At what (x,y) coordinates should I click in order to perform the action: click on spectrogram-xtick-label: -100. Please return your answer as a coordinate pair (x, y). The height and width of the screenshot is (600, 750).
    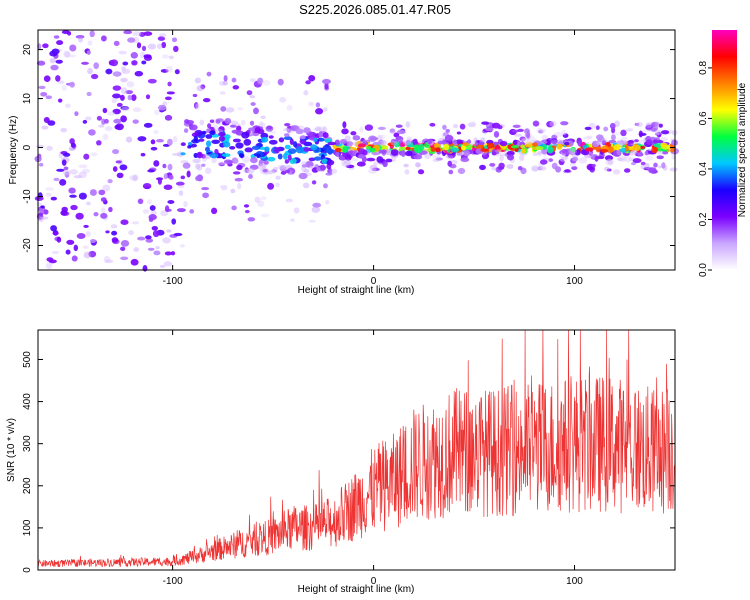
    Looking at the image, I should click on (173, 281).